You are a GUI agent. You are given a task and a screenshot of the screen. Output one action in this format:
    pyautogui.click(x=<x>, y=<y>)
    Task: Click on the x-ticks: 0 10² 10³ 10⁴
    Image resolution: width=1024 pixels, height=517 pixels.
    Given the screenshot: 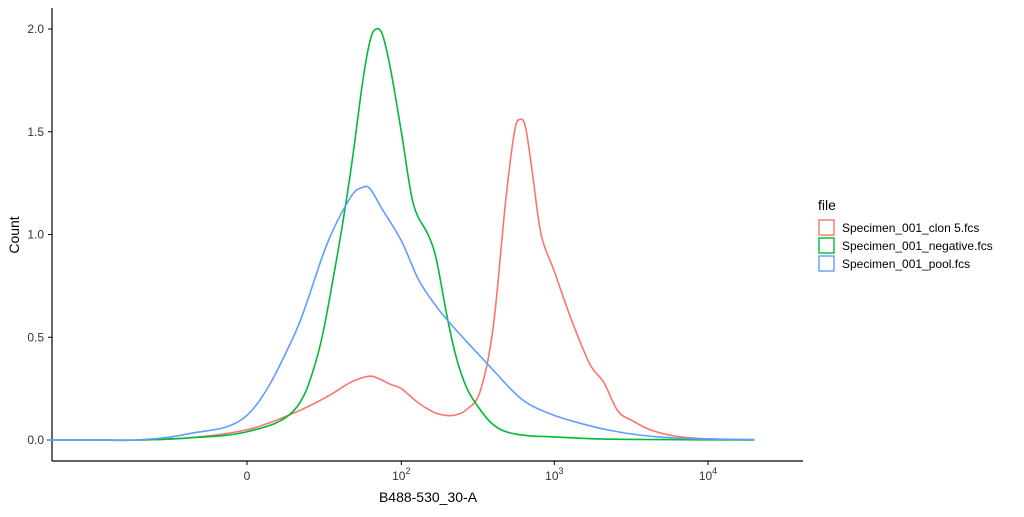 What is the action you would take?
    pyautogui.click(x=480, y=472)
    